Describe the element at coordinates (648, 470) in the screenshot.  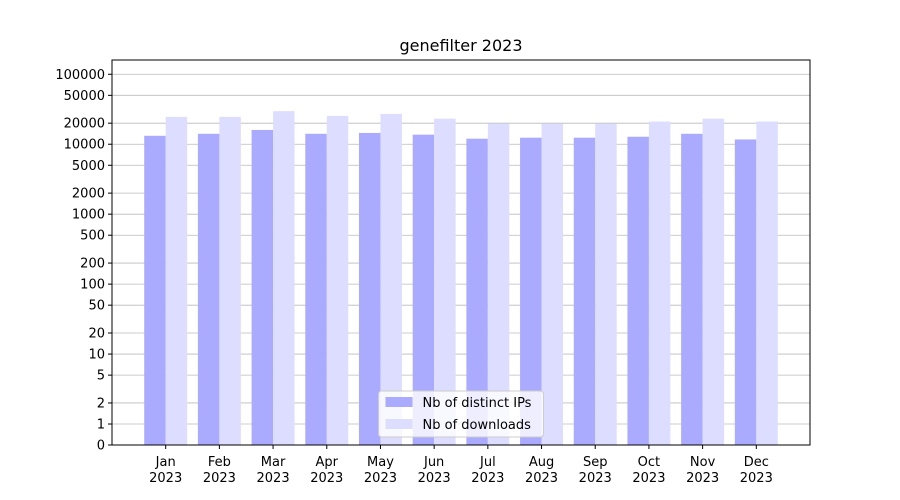
I see `x-tick-label: Oct 2023` at that location.